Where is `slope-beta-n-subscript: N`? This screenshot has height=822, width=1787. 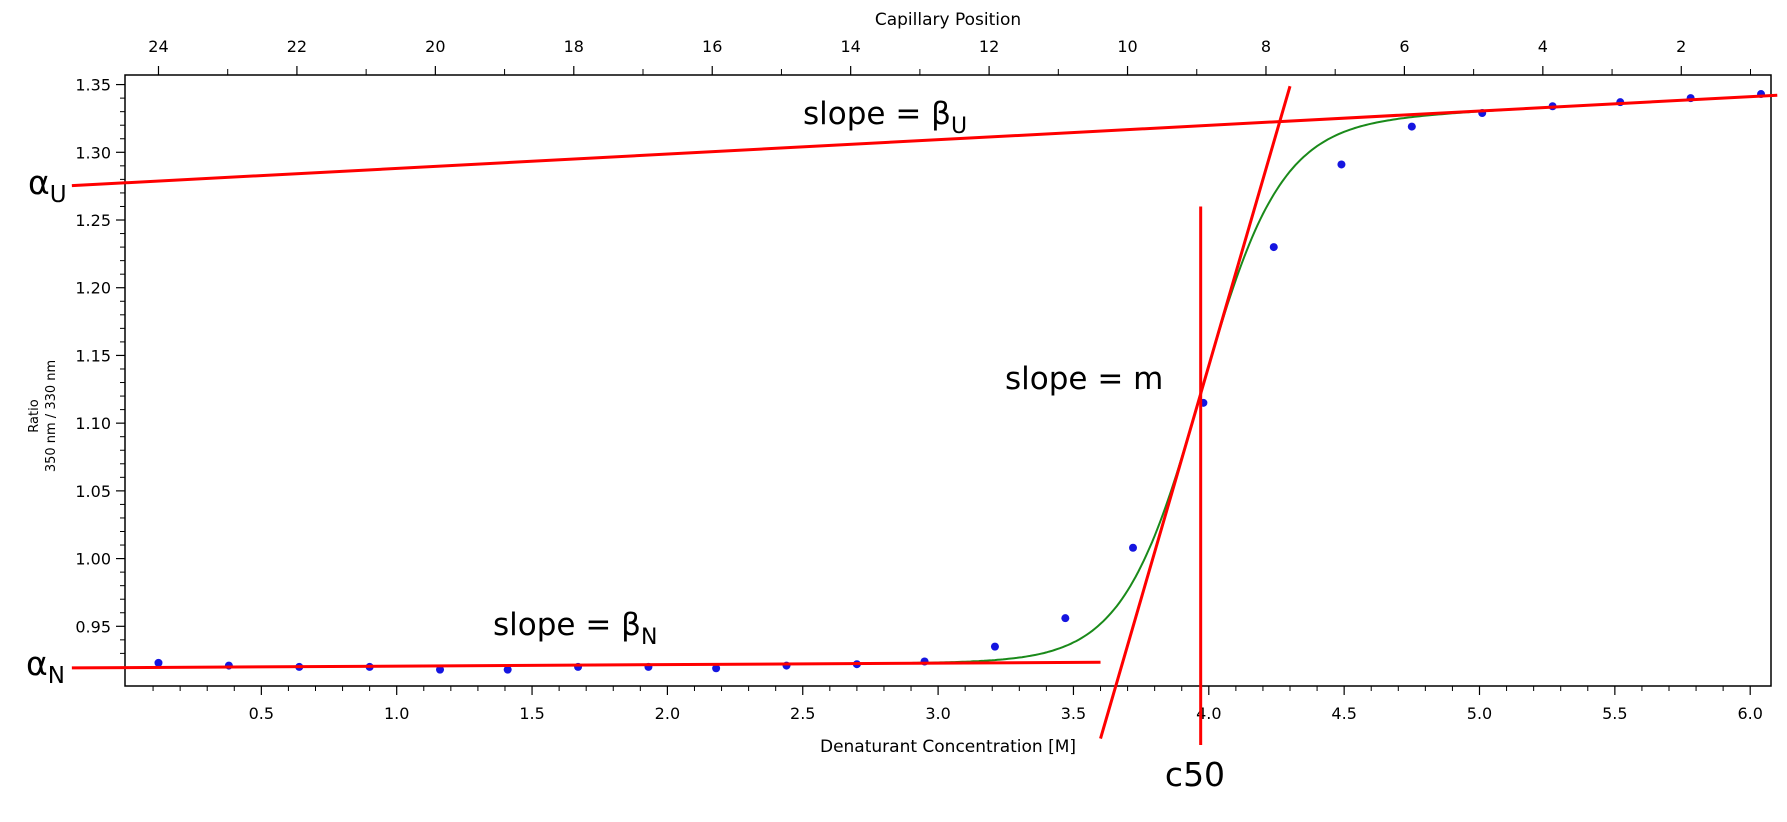
slope-beta-n-subscript: N is located at coordinates (649, 637).